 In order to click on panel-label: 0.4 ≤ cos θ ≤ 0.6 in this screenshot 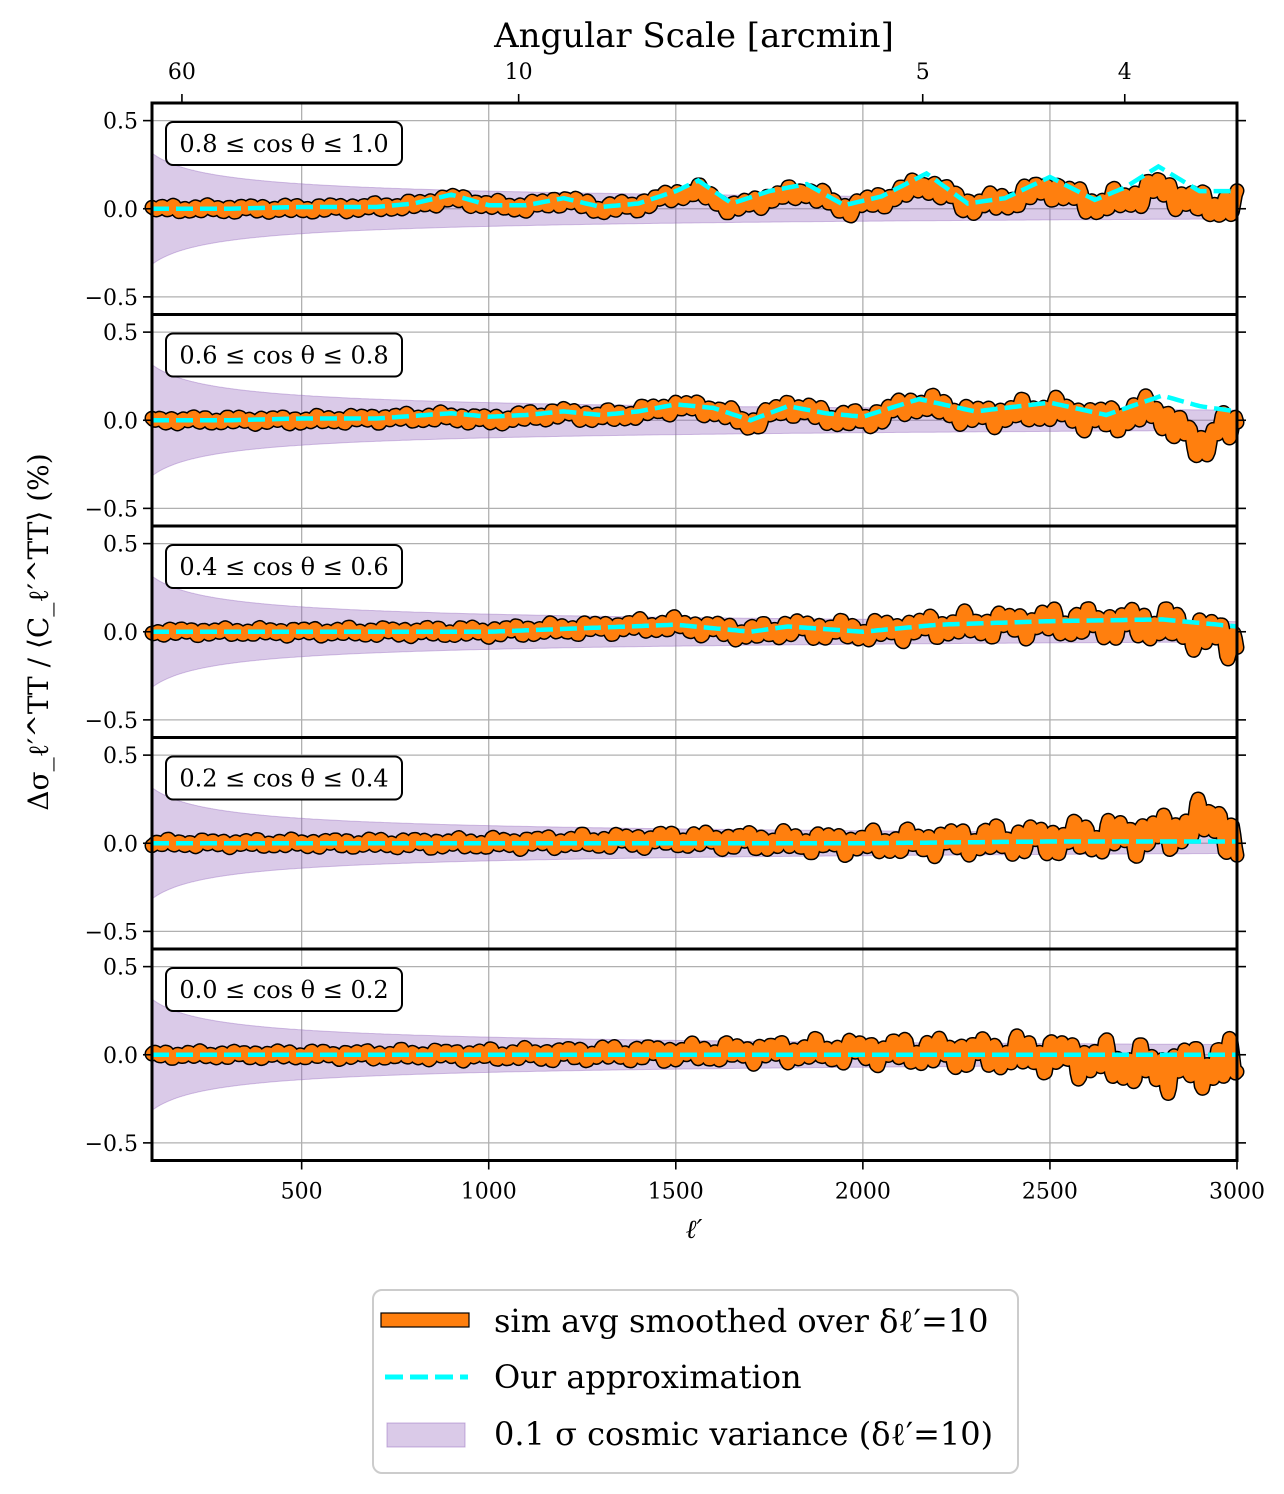, I will do `click(283, 567)`.